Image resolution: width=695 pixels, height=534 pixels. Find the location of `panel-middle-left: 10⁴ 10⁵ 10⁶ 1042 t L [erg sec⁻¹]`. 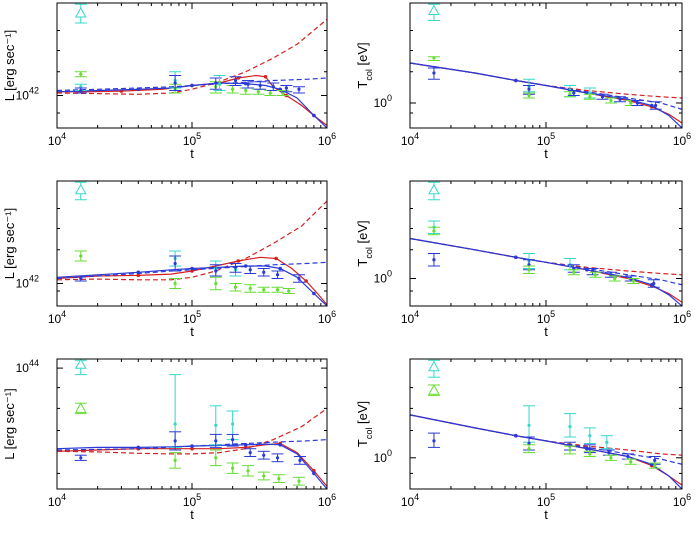

panel-middle-left: 10⁴ 10⁵ 10⁶ 1042 t L [erg sec⁻¹] is located at coordinates (169, 259).